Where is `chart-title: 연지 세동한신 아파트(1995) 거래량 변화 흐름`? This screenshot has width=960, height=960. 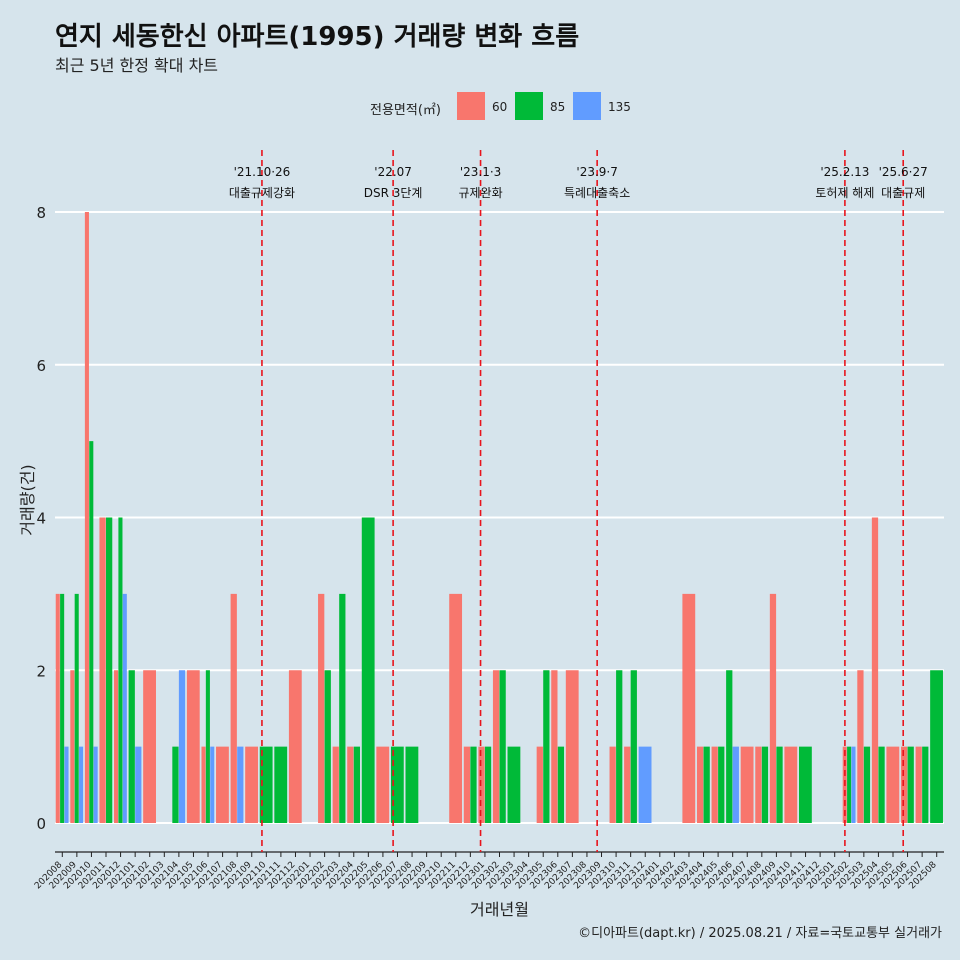
chart-title: 연지 세동한신 아파트(1995) 거래량 변화 흐름 is located at coordinates (317, 37).